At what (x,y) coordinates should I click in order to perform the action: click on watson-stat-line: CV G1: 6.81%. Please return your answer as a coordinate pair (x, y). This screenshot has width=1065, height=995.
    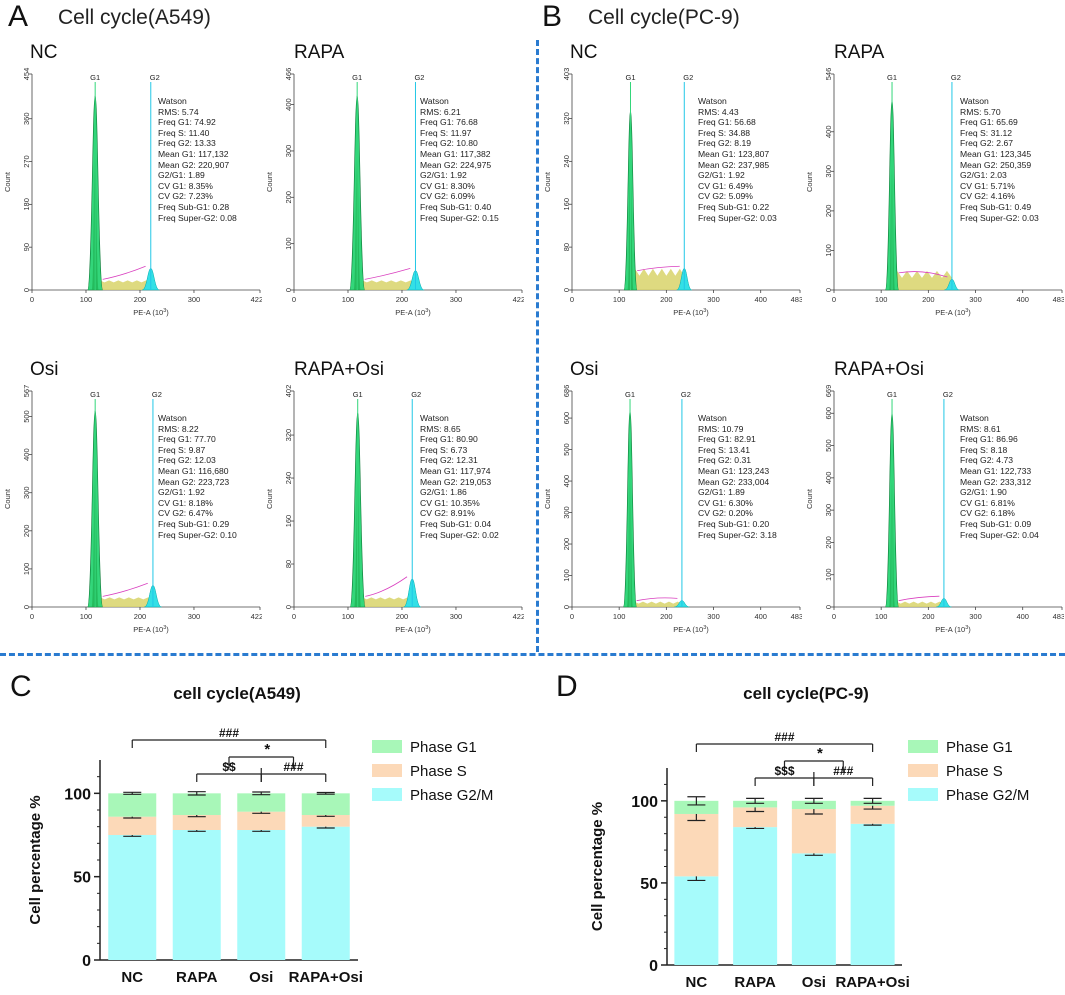
    Looking at the image, I should click on (987, 502).